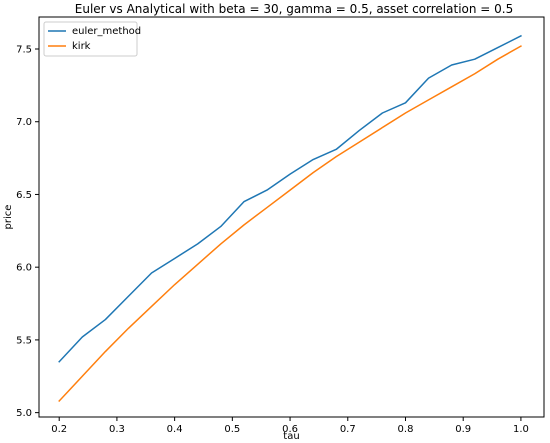  Describe the element at coordinates (291, 436) in the screenshot. I see `x-axis-label: tau` at that location.